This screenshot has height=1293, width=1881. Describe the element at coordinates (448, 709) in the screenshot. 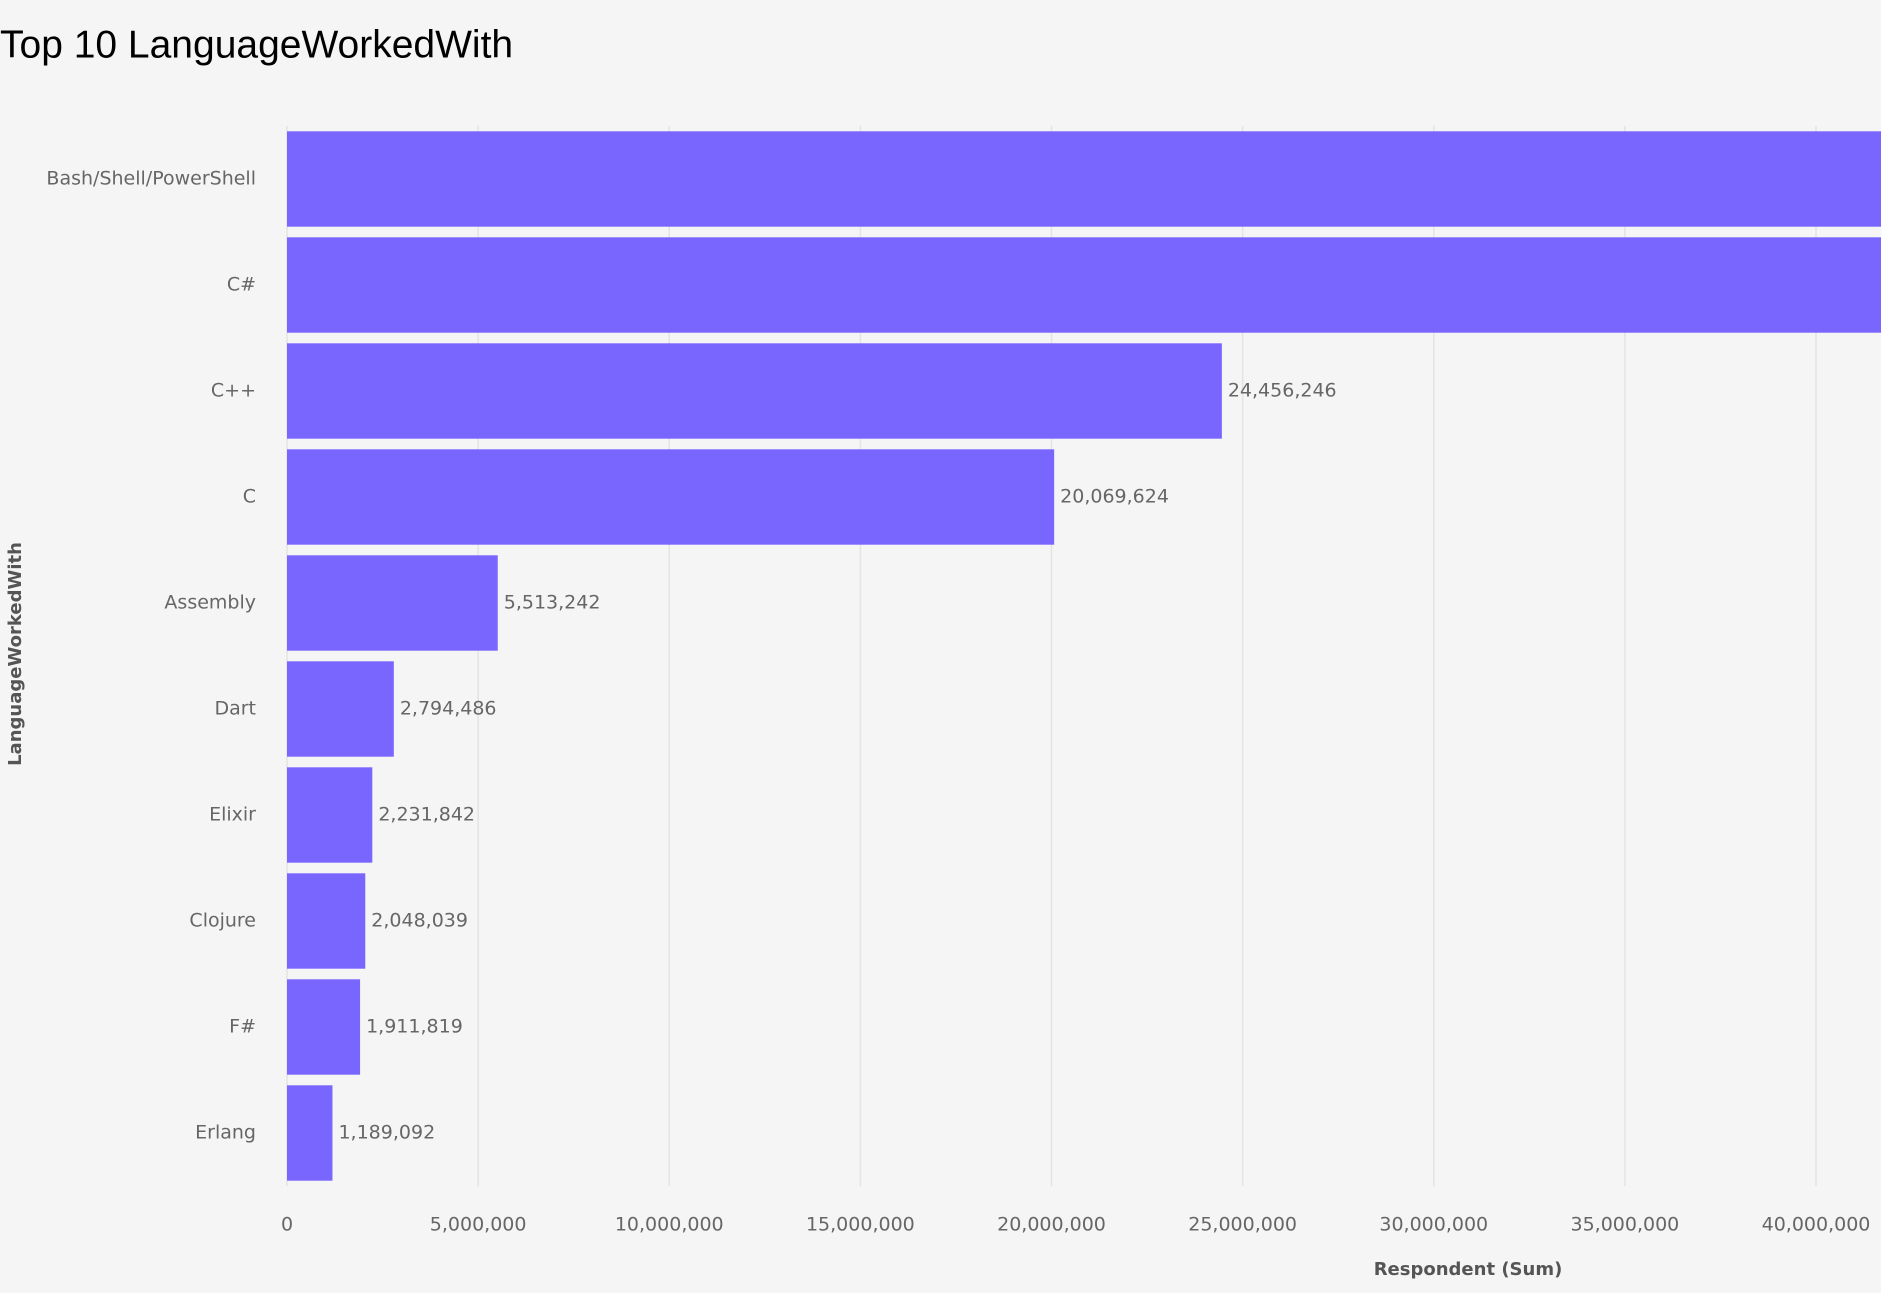

I see `data-label: 2,794,486` at that location.